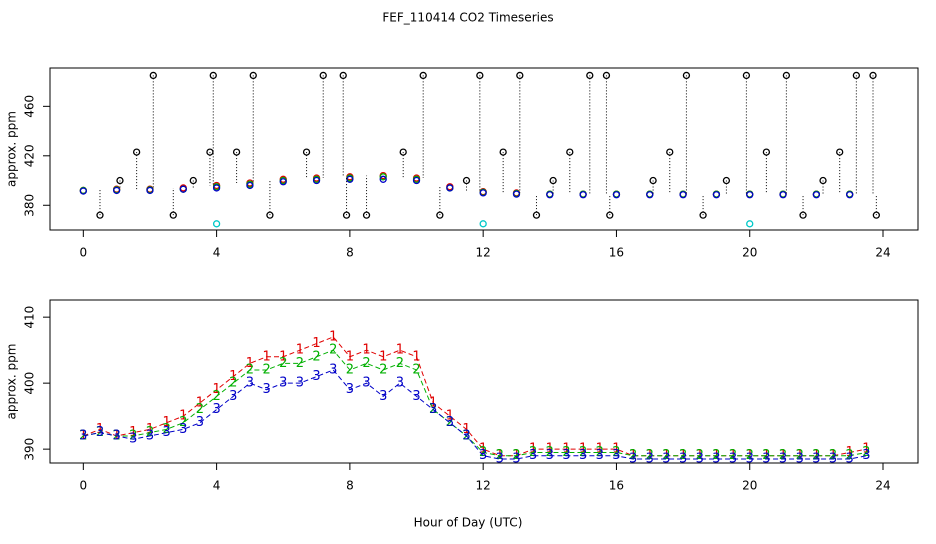 This screenshot has width=936, height=544. Describe the element at coordinates (30, 155) in the screenshot. I see `y-tick-label: 420` at that location.